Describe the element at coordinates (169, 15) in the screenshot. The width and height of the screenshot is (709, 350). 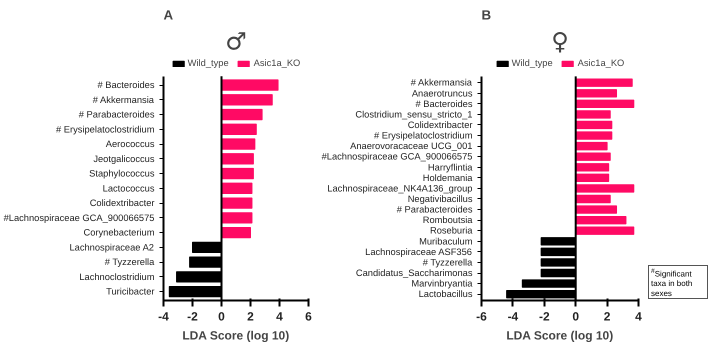
I see `chart-title: A` at that location.